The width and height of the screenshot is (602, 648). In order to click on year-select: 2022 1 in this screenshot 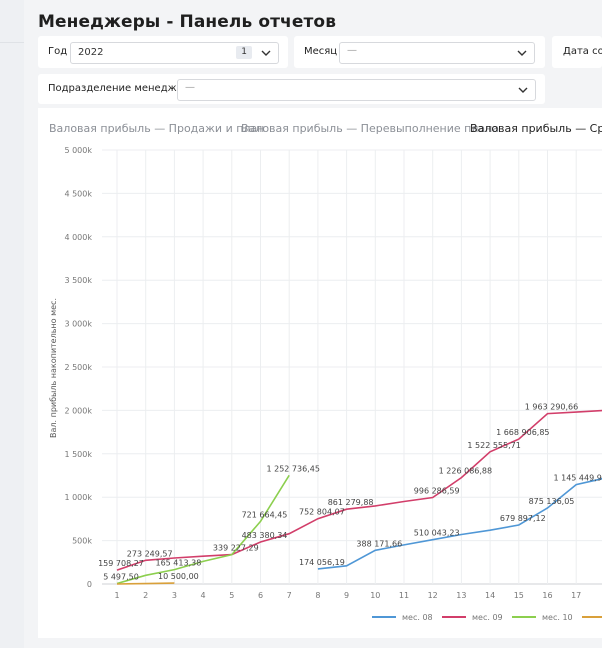, I will do `click(174, 53)`.